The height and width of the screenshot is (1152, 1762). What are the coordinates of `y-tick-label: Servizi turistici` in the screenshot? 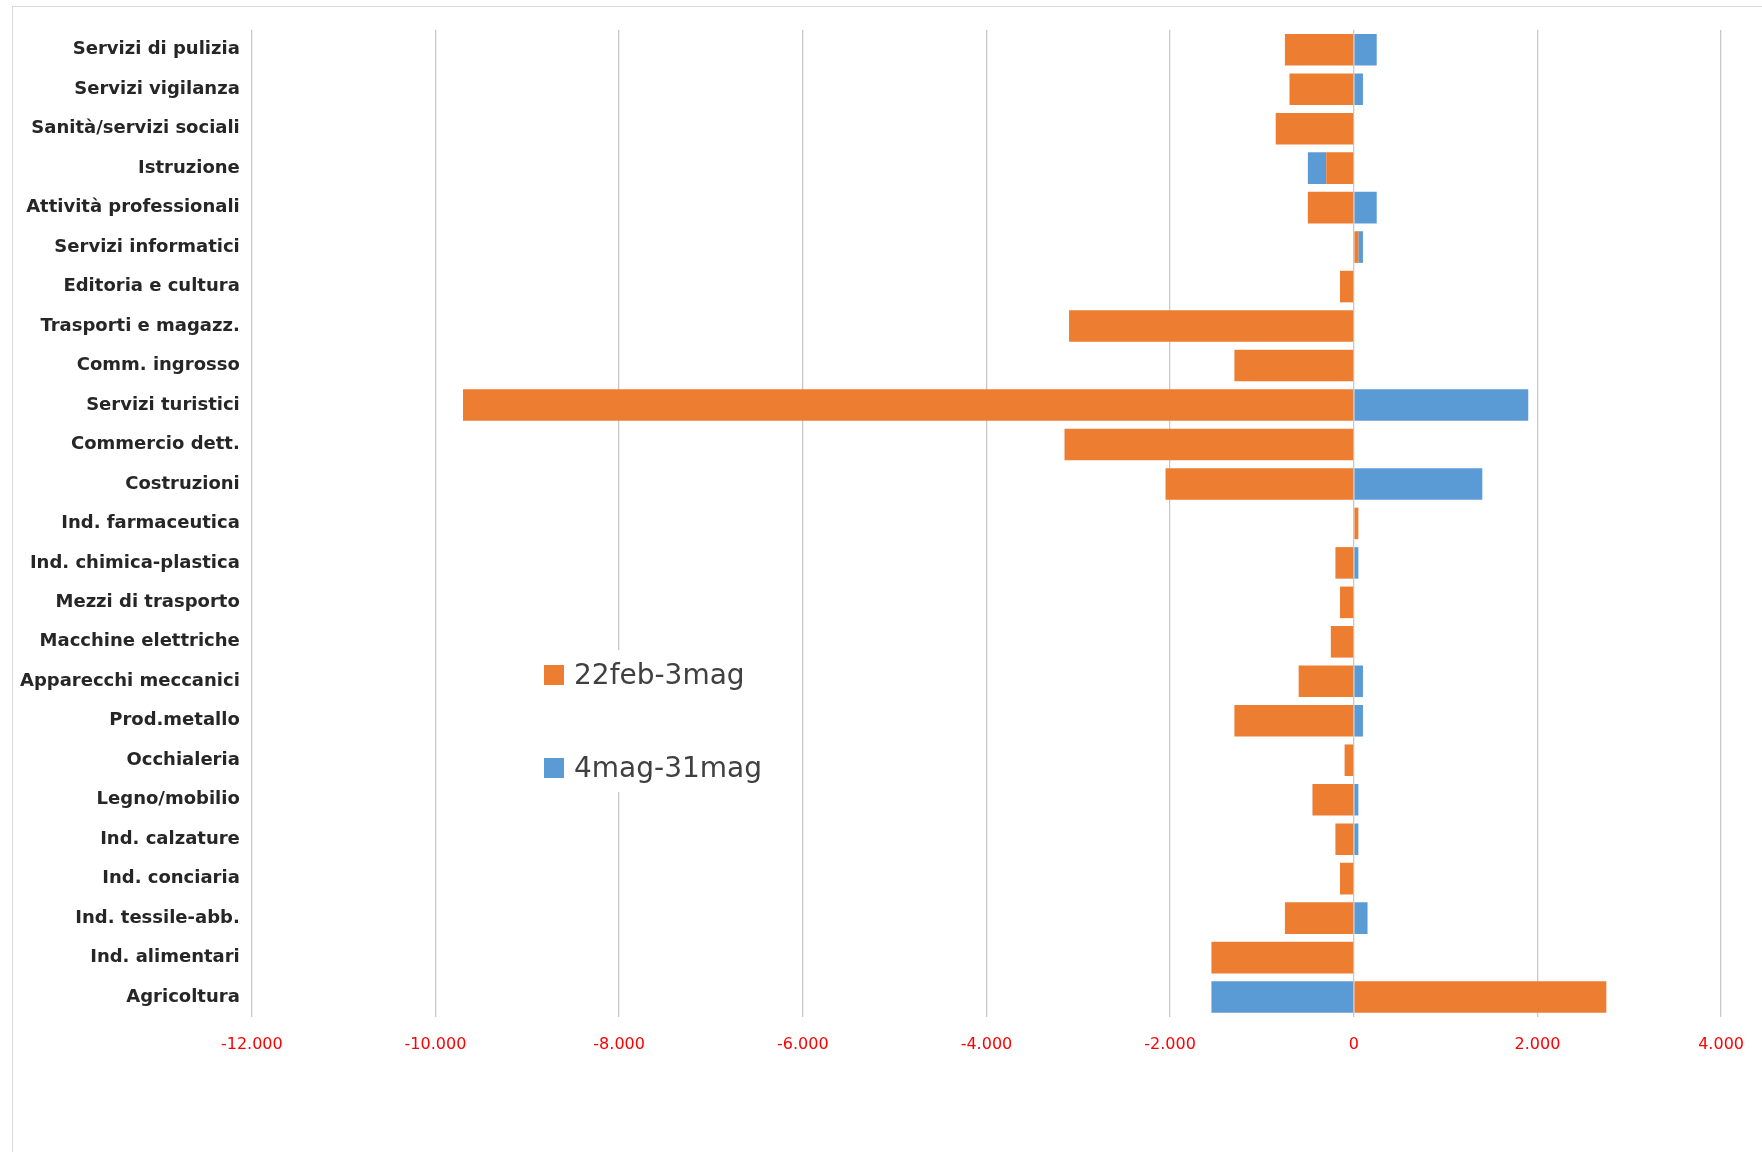 It's located at (163, 403).